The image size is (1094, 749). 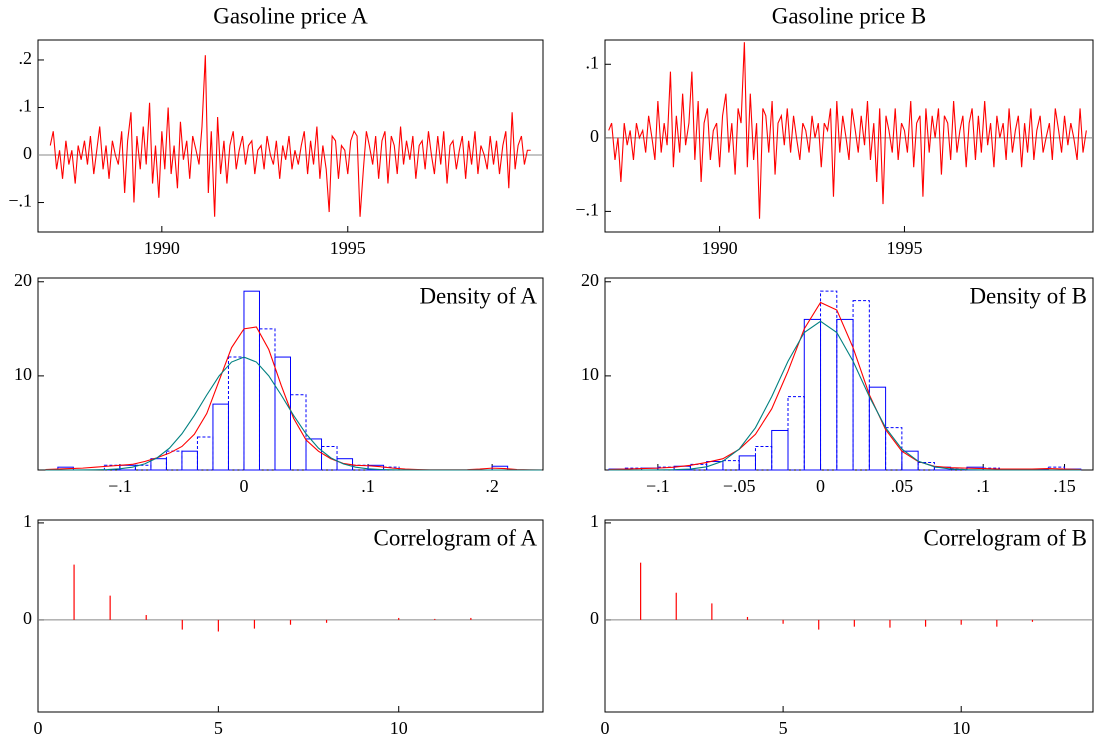 What do you see at coordinates (455, 537) in the screenshot?
I see `chart-title: Correlogram of A` at bounding box center [455, 537].